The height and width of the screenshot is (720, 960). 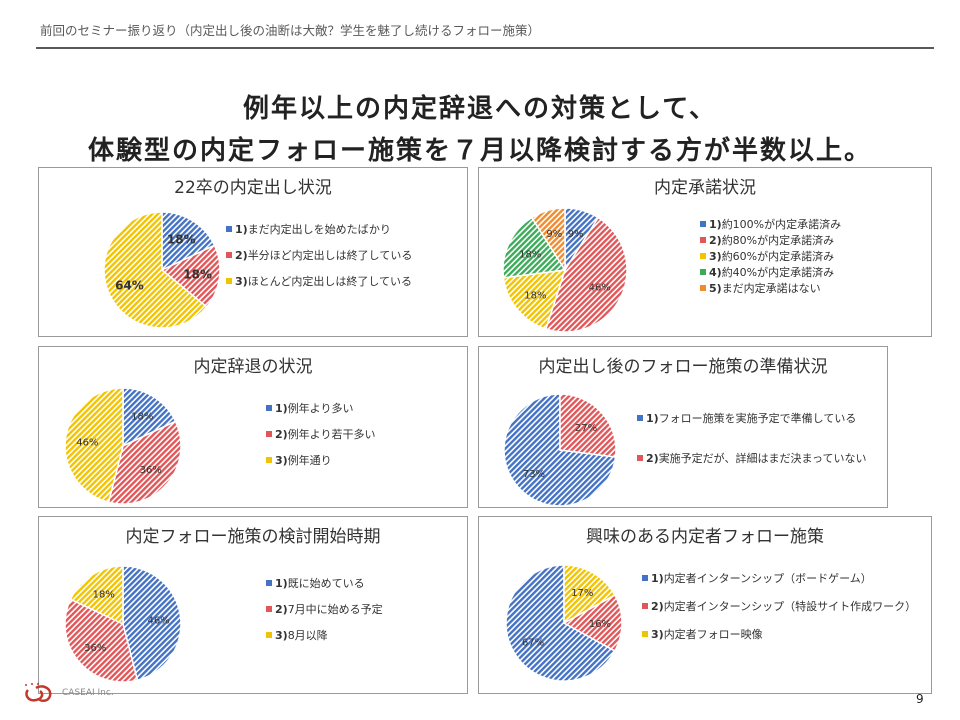 What do you see at coordinates (362, 460) in the screenshot?
I see `legend-item: 3) 例年通り` at bounding box center [362, 460].